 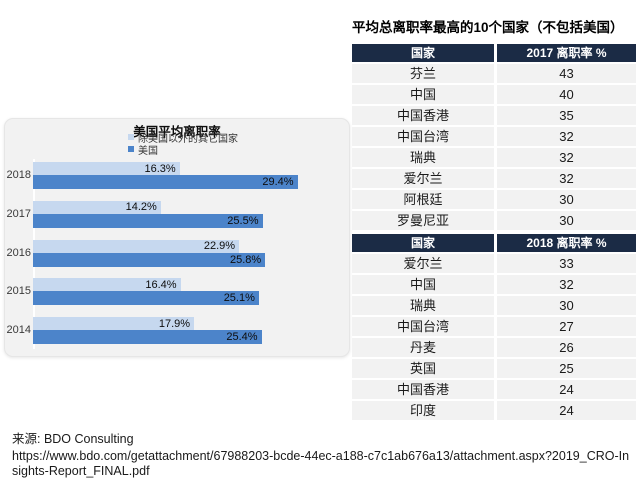 I want to click on table-header-row: 国家 2017 离职率 %, so click(x=494, y=53).